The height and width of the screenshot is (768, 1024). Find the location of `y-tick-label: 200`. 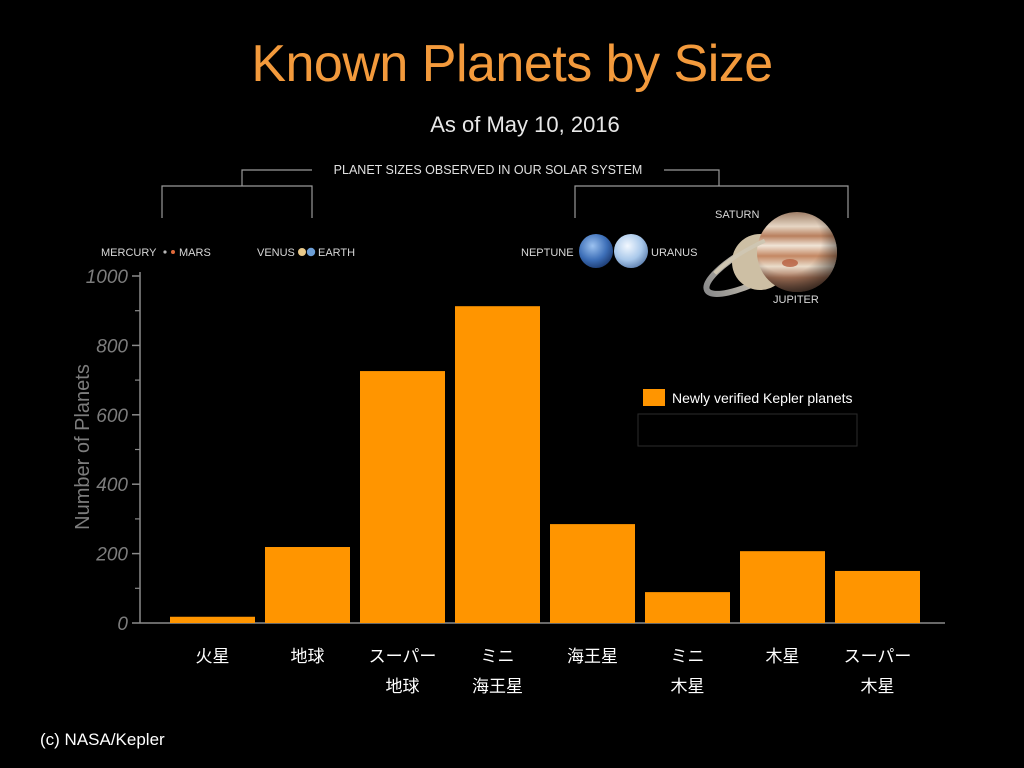

y-tick-label: 200 is located at coordinates (111, 555).